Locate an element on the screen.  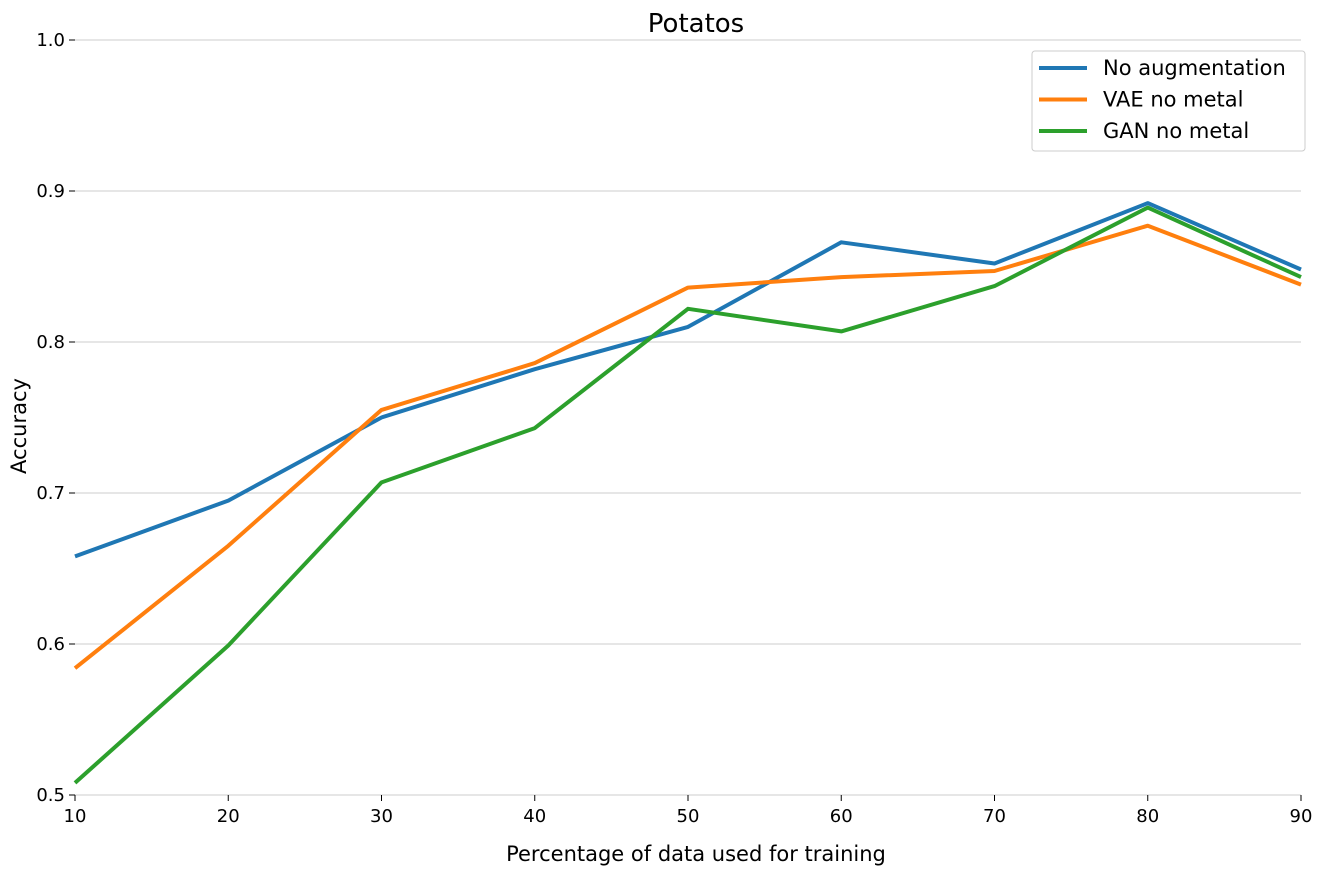
x-tick-label: 80 is located at coordinates (1147, 816).